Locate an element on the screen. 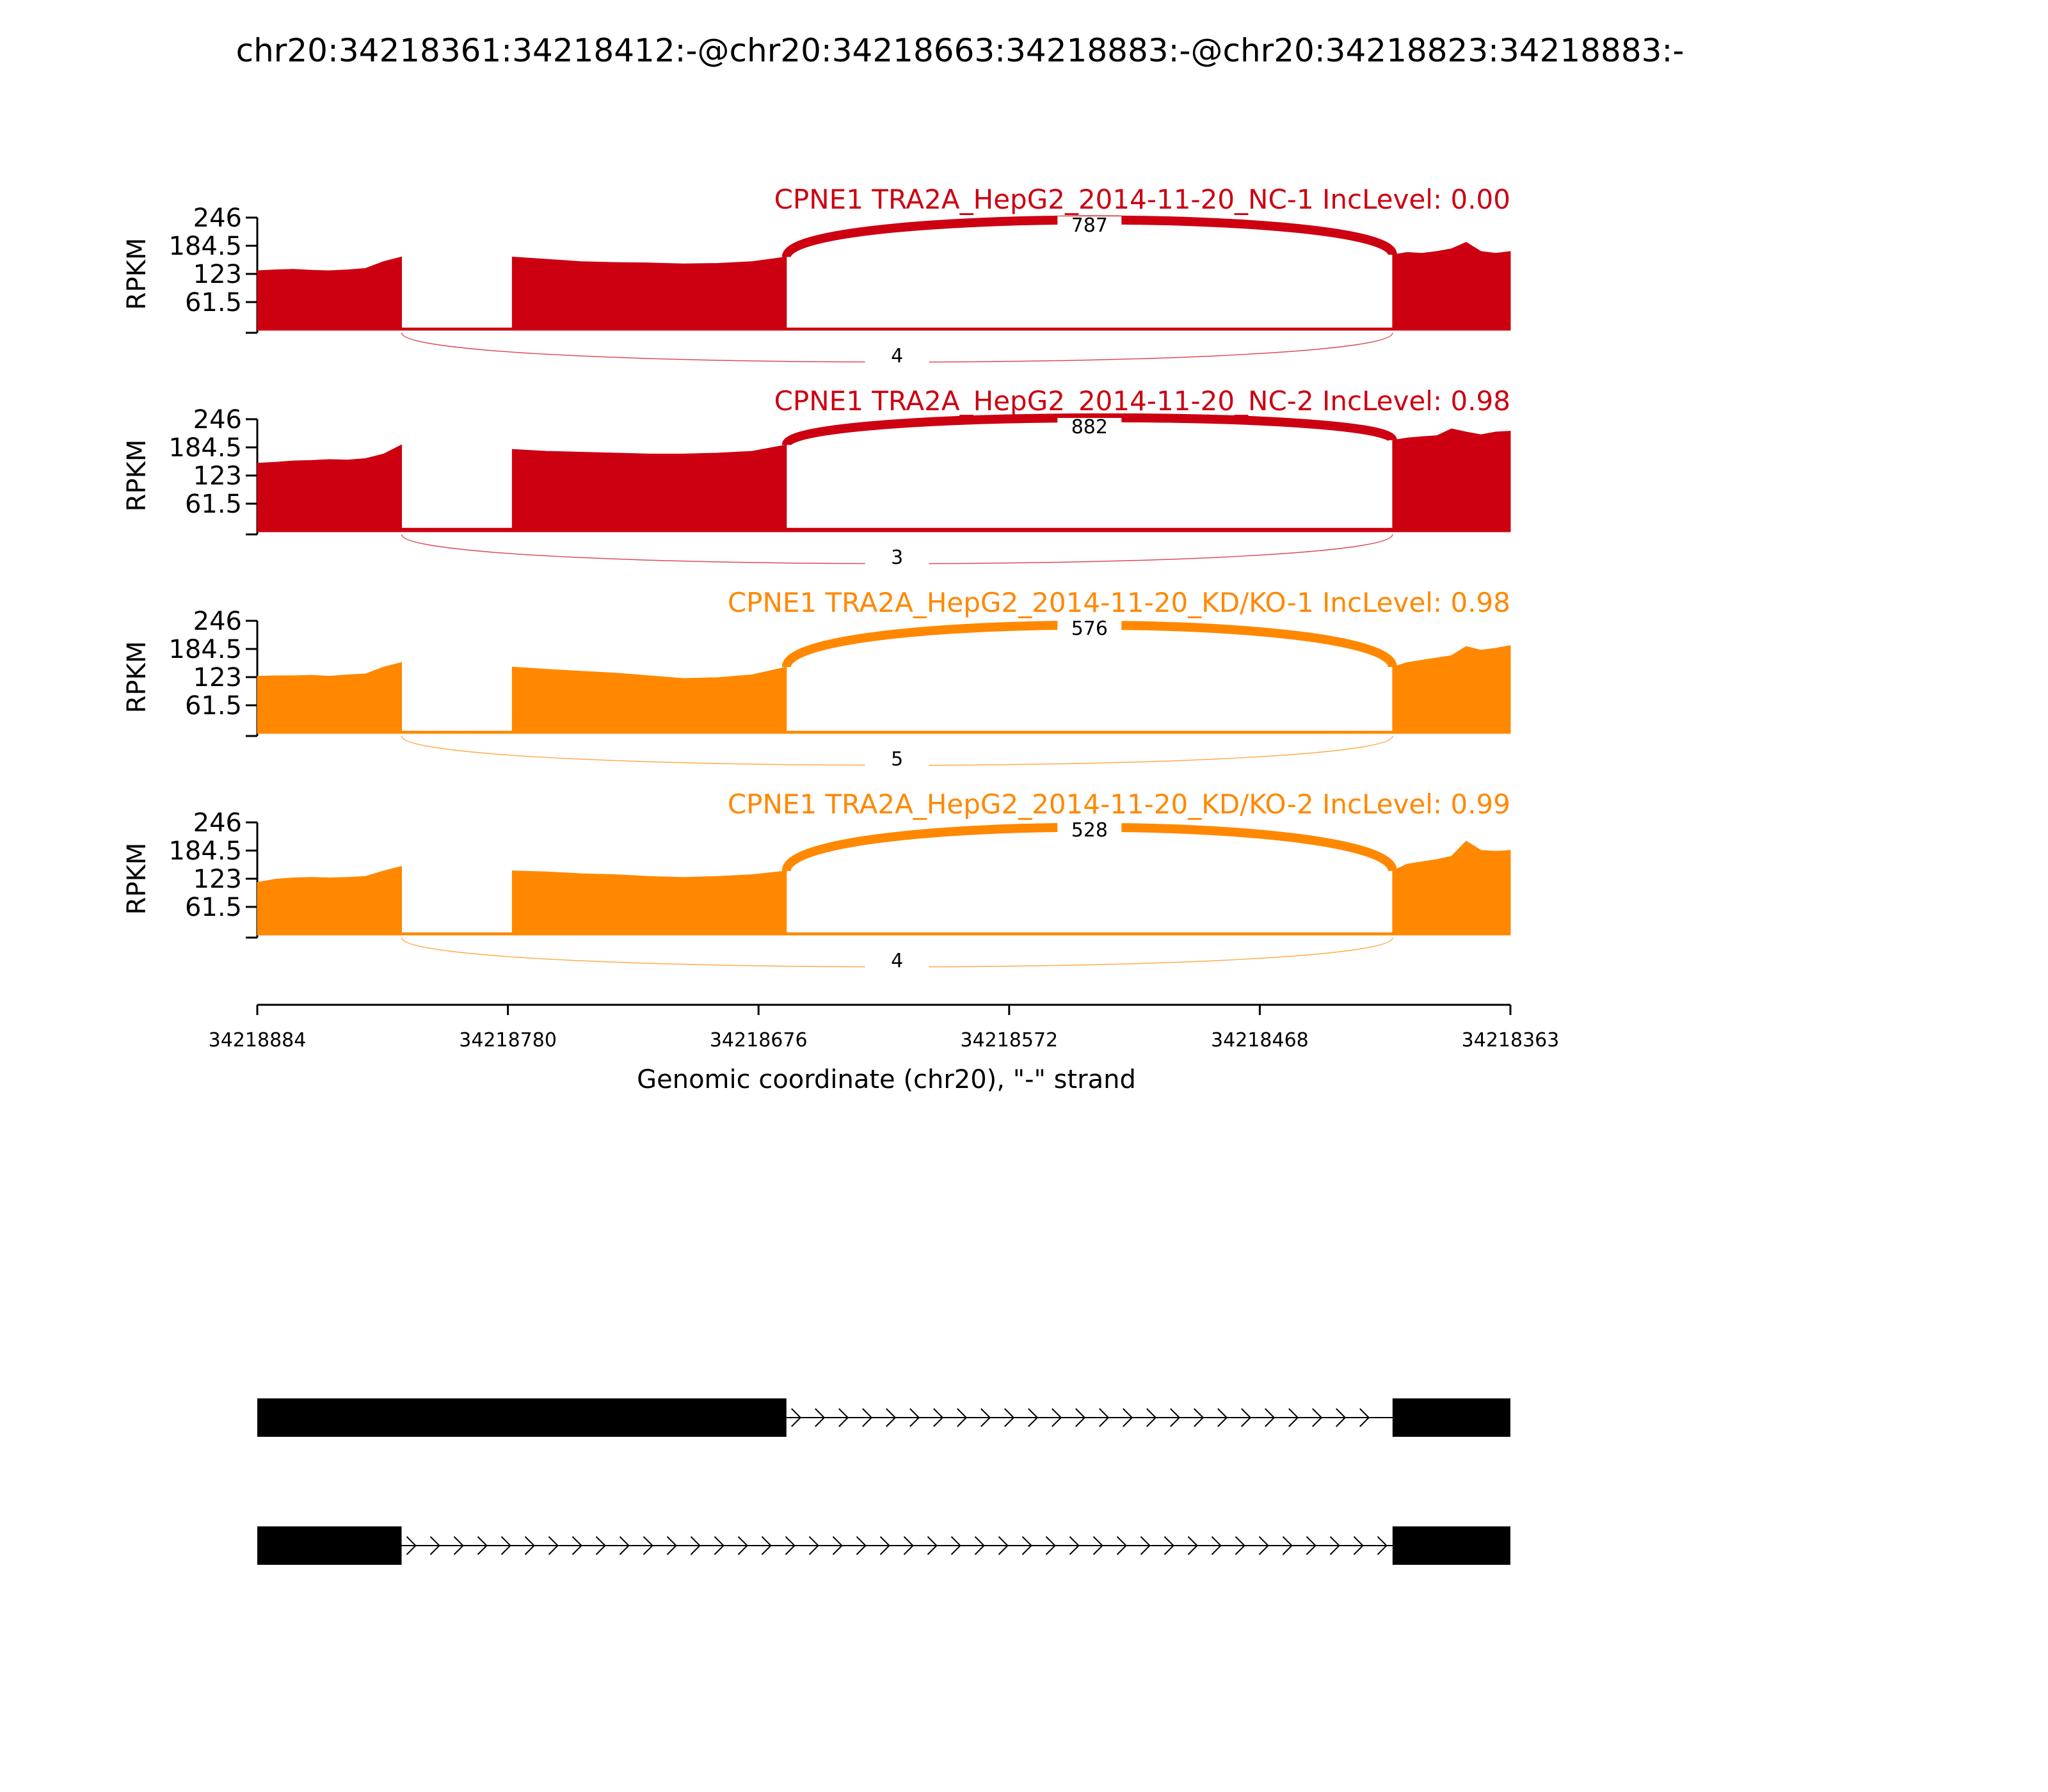 The width and height of the screenshot is (2048, 1792). junction-count: 528 is located at coordinates (1089, 830).